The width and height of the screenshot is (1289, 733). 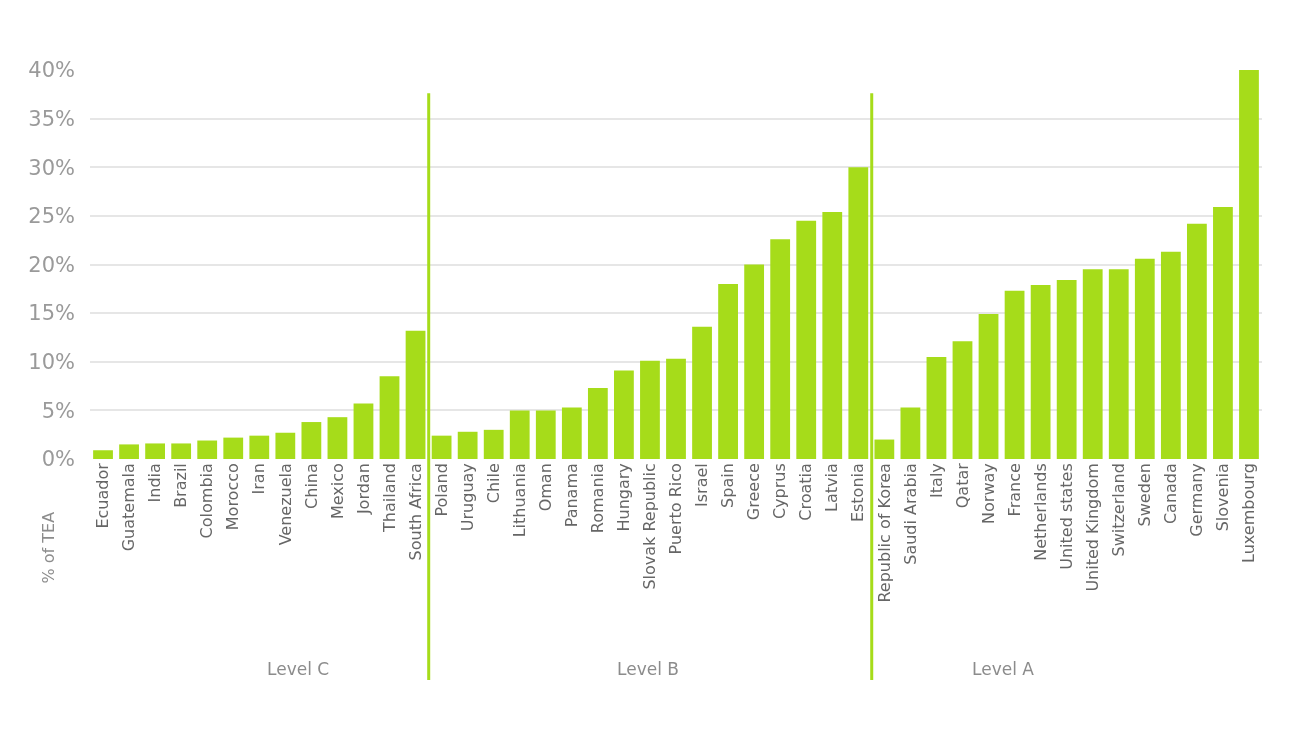 I want to click on x-tick-label: Venezuela, so click(x=285, y=504).